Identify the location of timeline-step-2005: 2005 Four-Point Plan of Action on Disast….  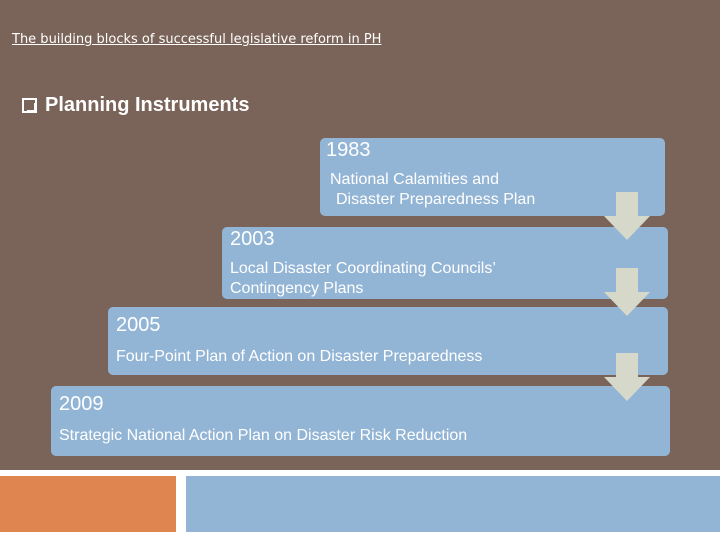
(388, 341).